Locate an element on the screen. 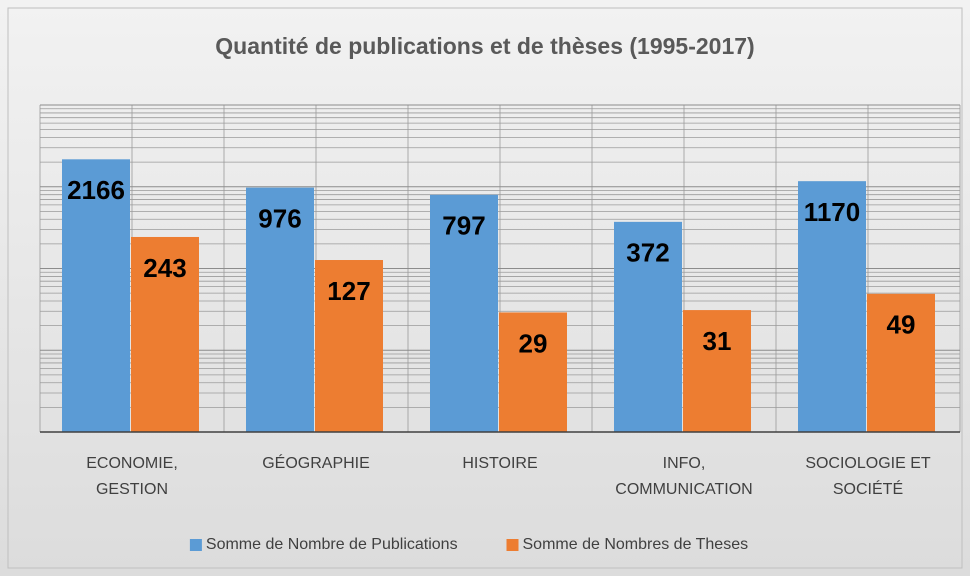 This screenshot has width=970, height=576. data-label: 49 is located at coordinates (901, 325).